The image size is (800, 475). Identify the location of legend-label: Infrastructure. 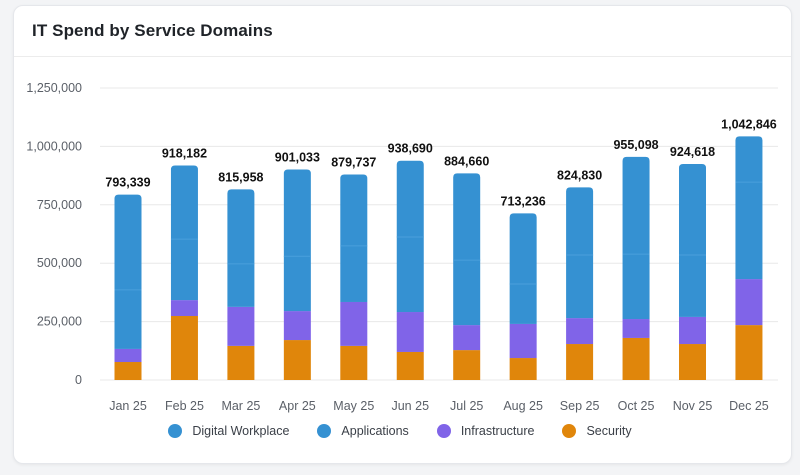
(497, 431).